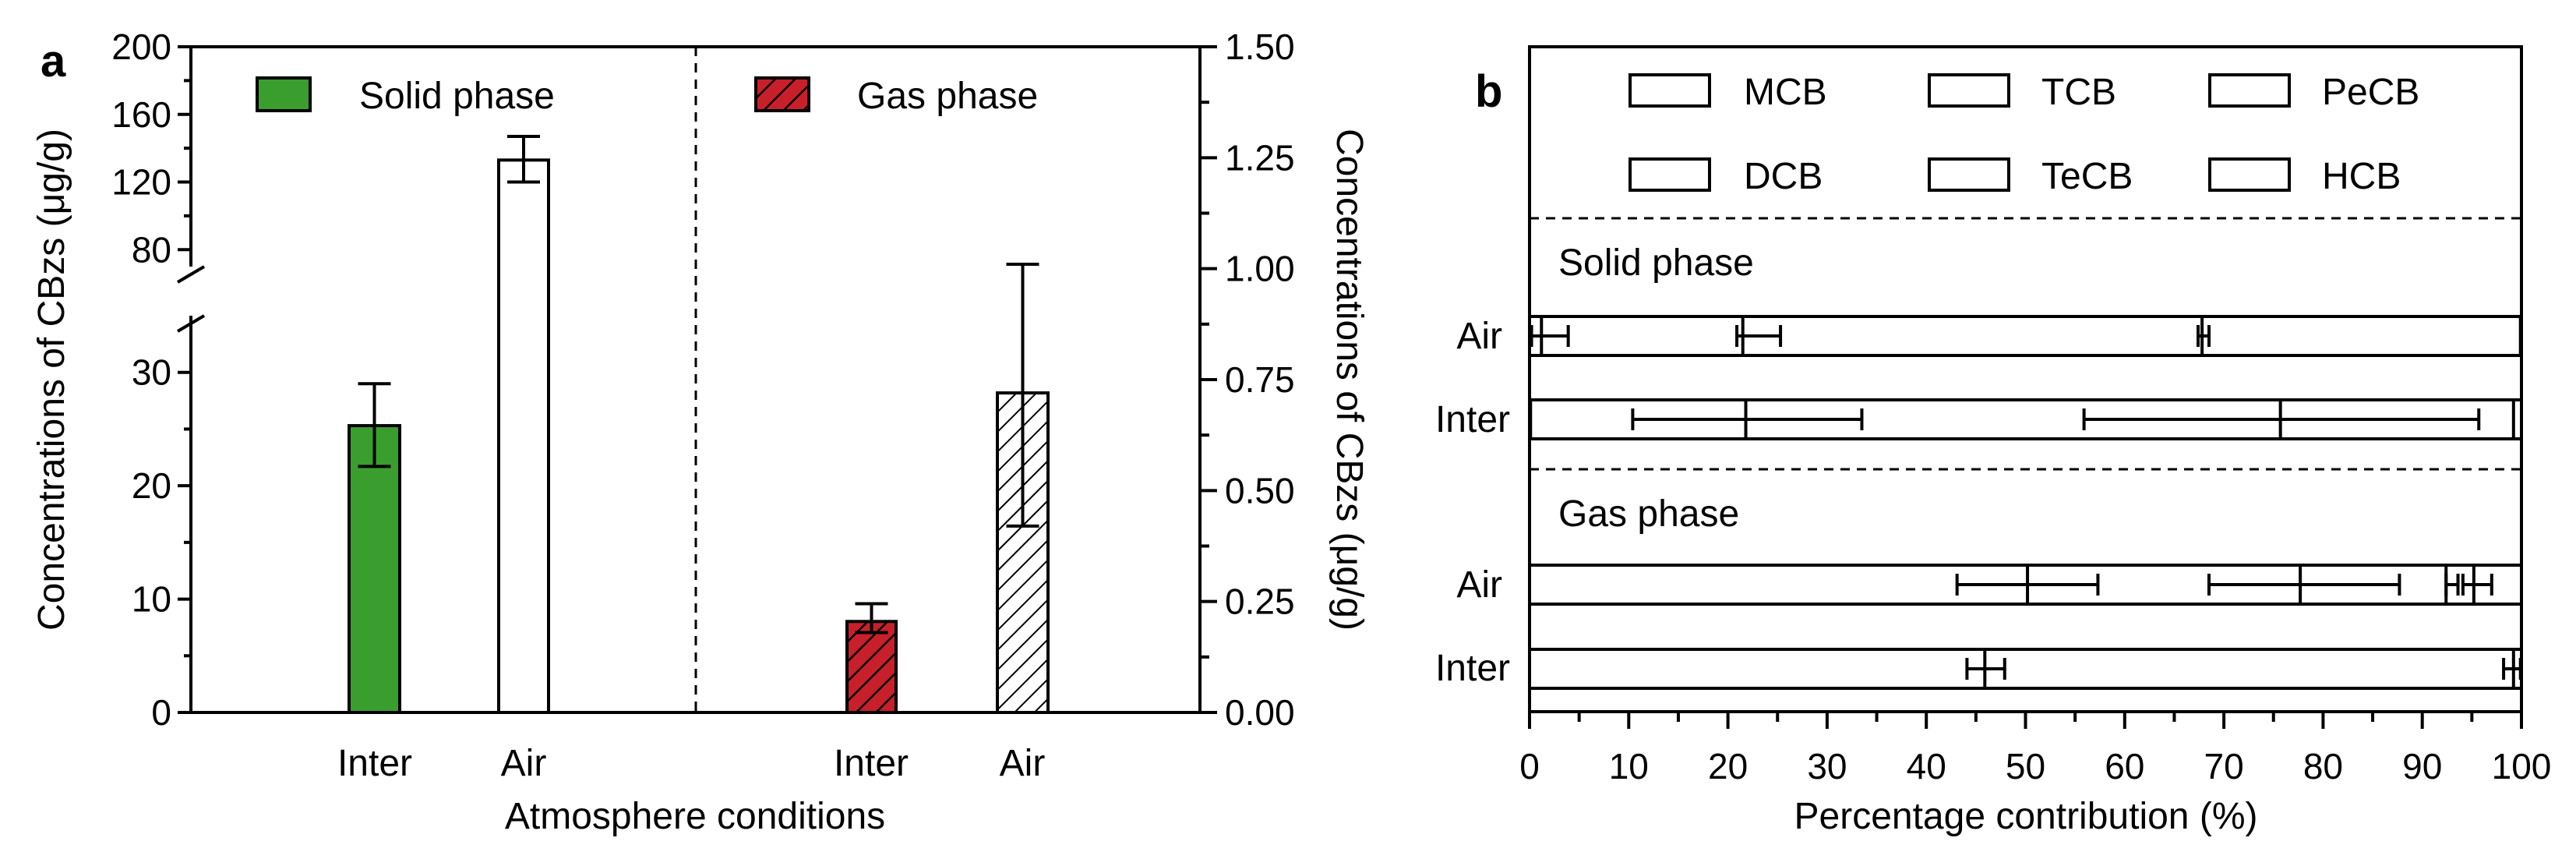 The width and height of the screenshot is (2576, 859). I want to click on panel-b-x-title: Percentage contribution (%), so click(2026, 816).